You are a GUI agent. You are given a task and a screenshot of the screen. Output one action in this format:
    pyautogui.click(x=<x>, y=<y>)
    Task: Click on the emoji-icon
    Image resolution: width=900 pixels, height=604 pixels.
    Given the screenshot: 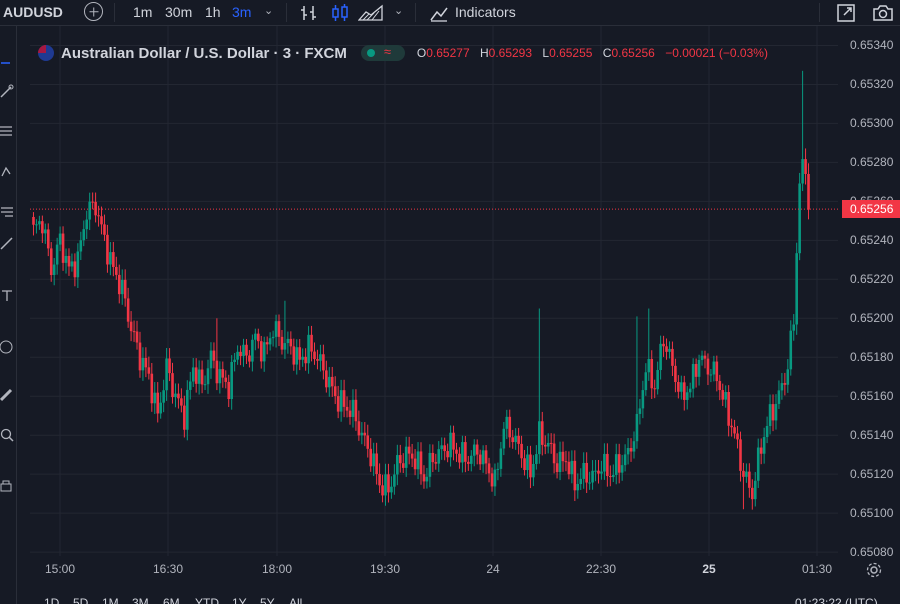 What is the action you would take?
    pyautogui.click(x=7, y=347)
    